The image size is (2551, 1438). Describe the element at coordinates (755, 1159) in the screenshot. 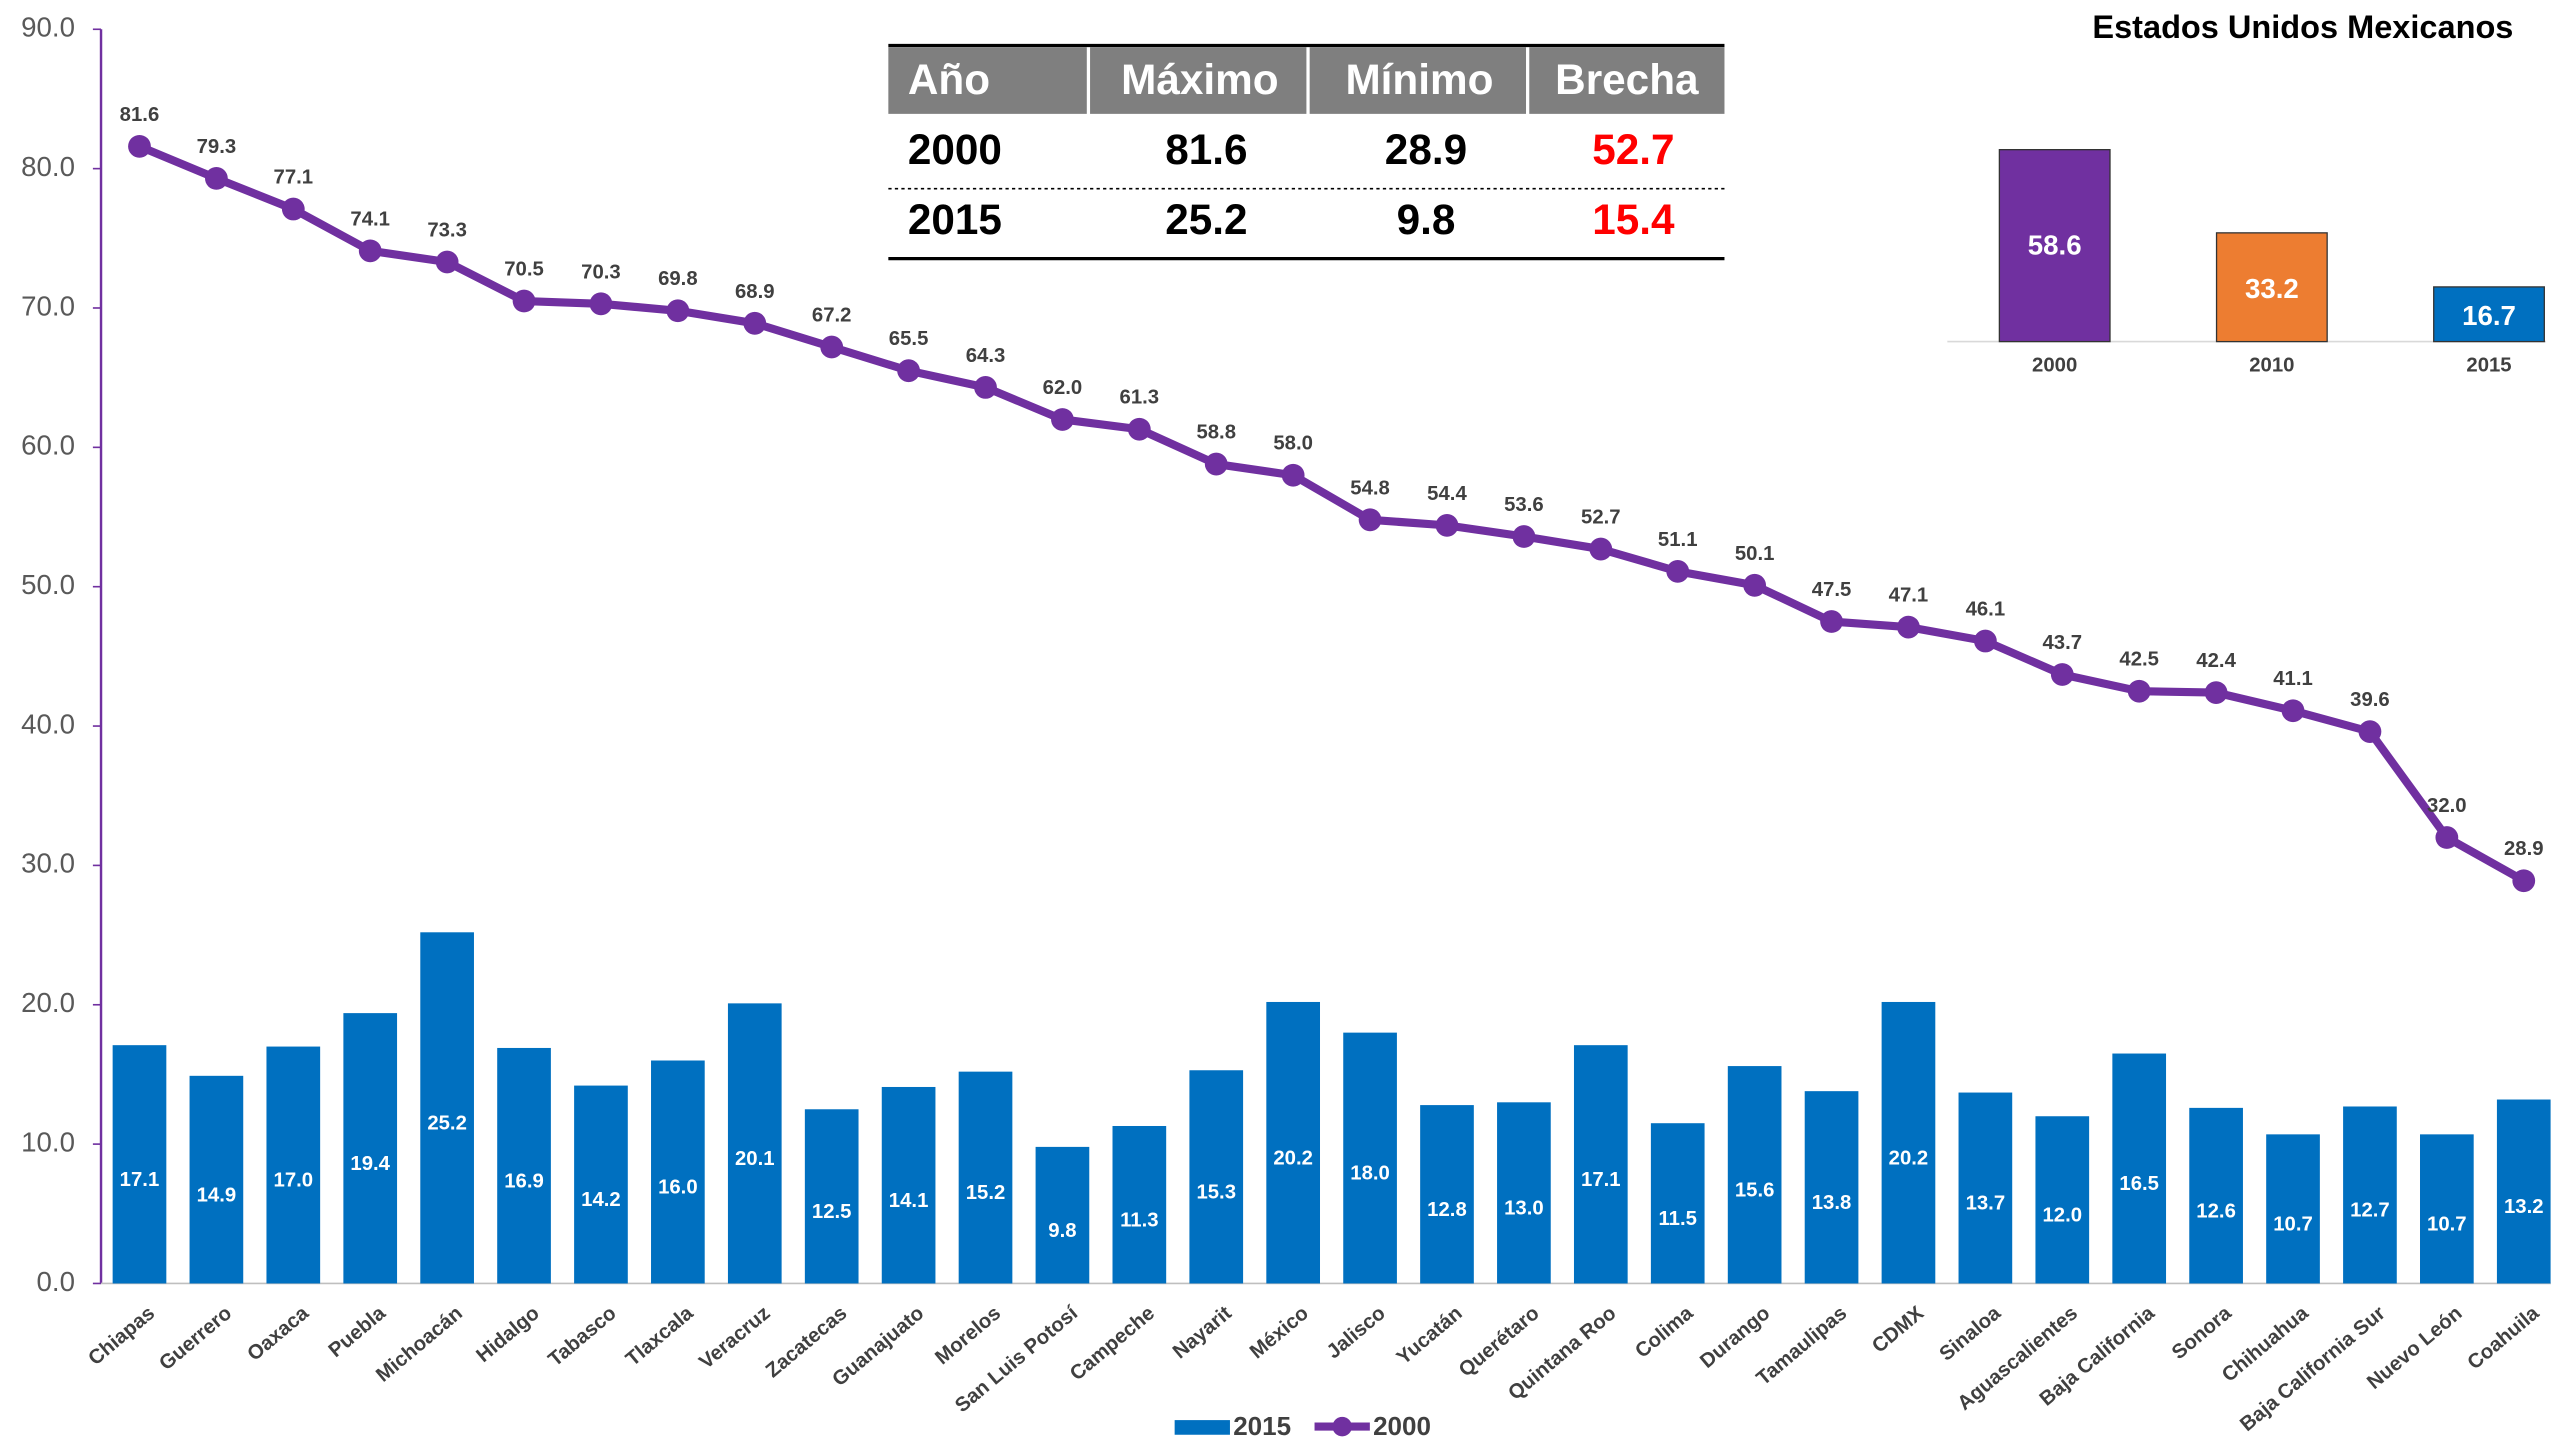

I see `bar-label: 20.1` at that location.